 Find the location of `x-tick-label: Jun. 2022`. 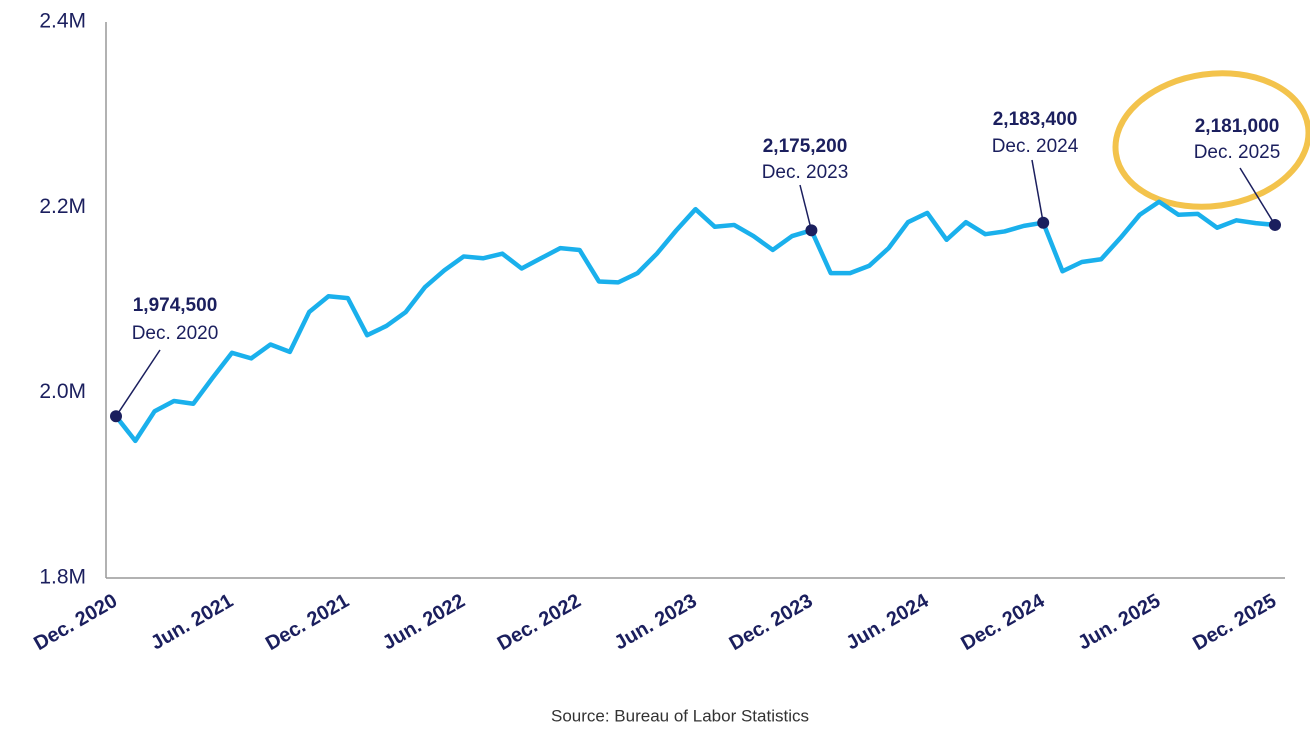

x-tick-label: Jun. 2022 is located at coordinates (424, 622).